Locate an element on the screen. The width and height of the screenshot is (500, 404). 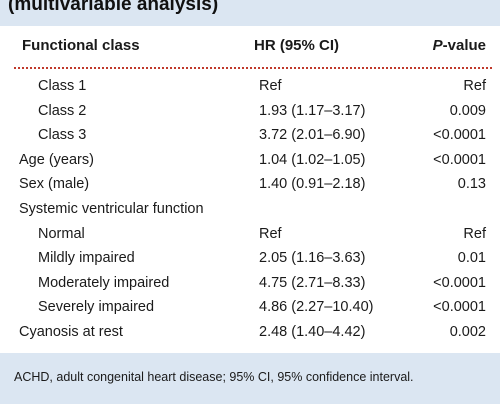
header-p-value: P-value is located at coordinates (459, 45).